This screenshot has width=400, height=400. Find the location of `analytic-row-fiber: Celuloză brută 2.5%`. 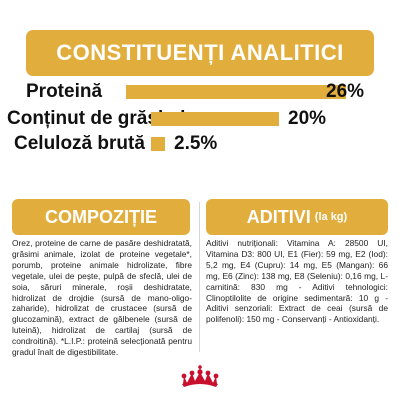

analytic-row-fiber: Celuloză brută 2.5% is located at coordinates (124, 144).